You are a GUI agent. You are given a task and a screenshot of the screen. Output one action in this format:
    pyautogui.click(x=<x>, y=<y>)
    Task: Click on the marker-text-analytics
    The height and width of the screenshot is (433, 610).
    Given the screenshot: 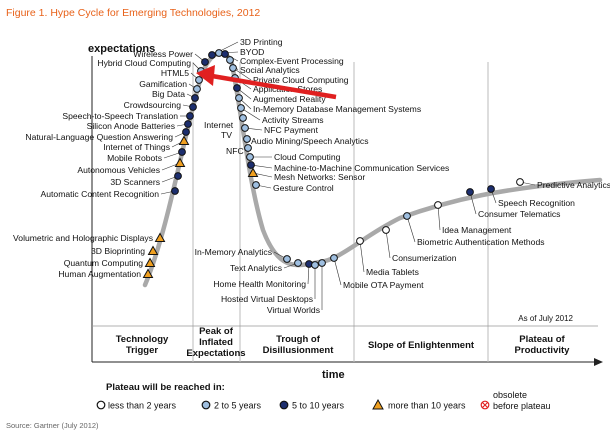 What is the action you would take?
    pyautogui.click(x=298, y=263)
    